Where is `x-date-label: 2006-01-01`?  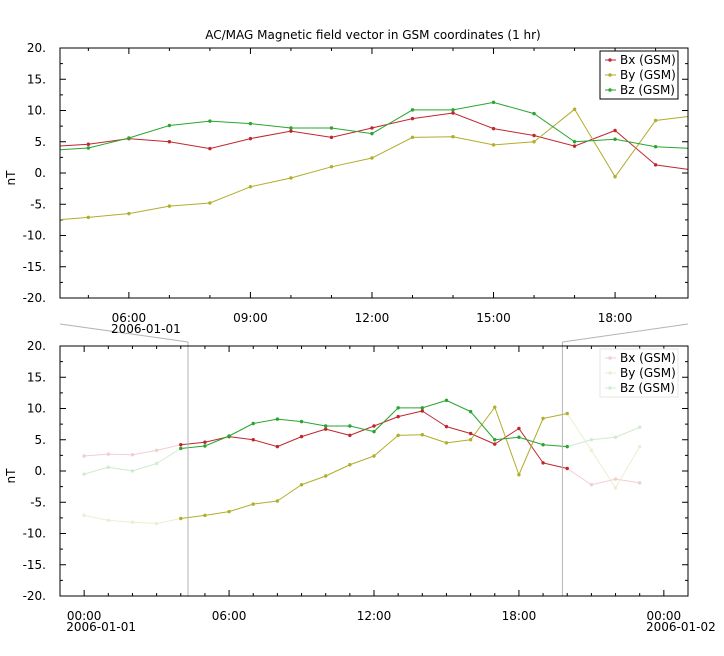 x-date-label: 2006-01-01 is located at coordinates (146, 329).